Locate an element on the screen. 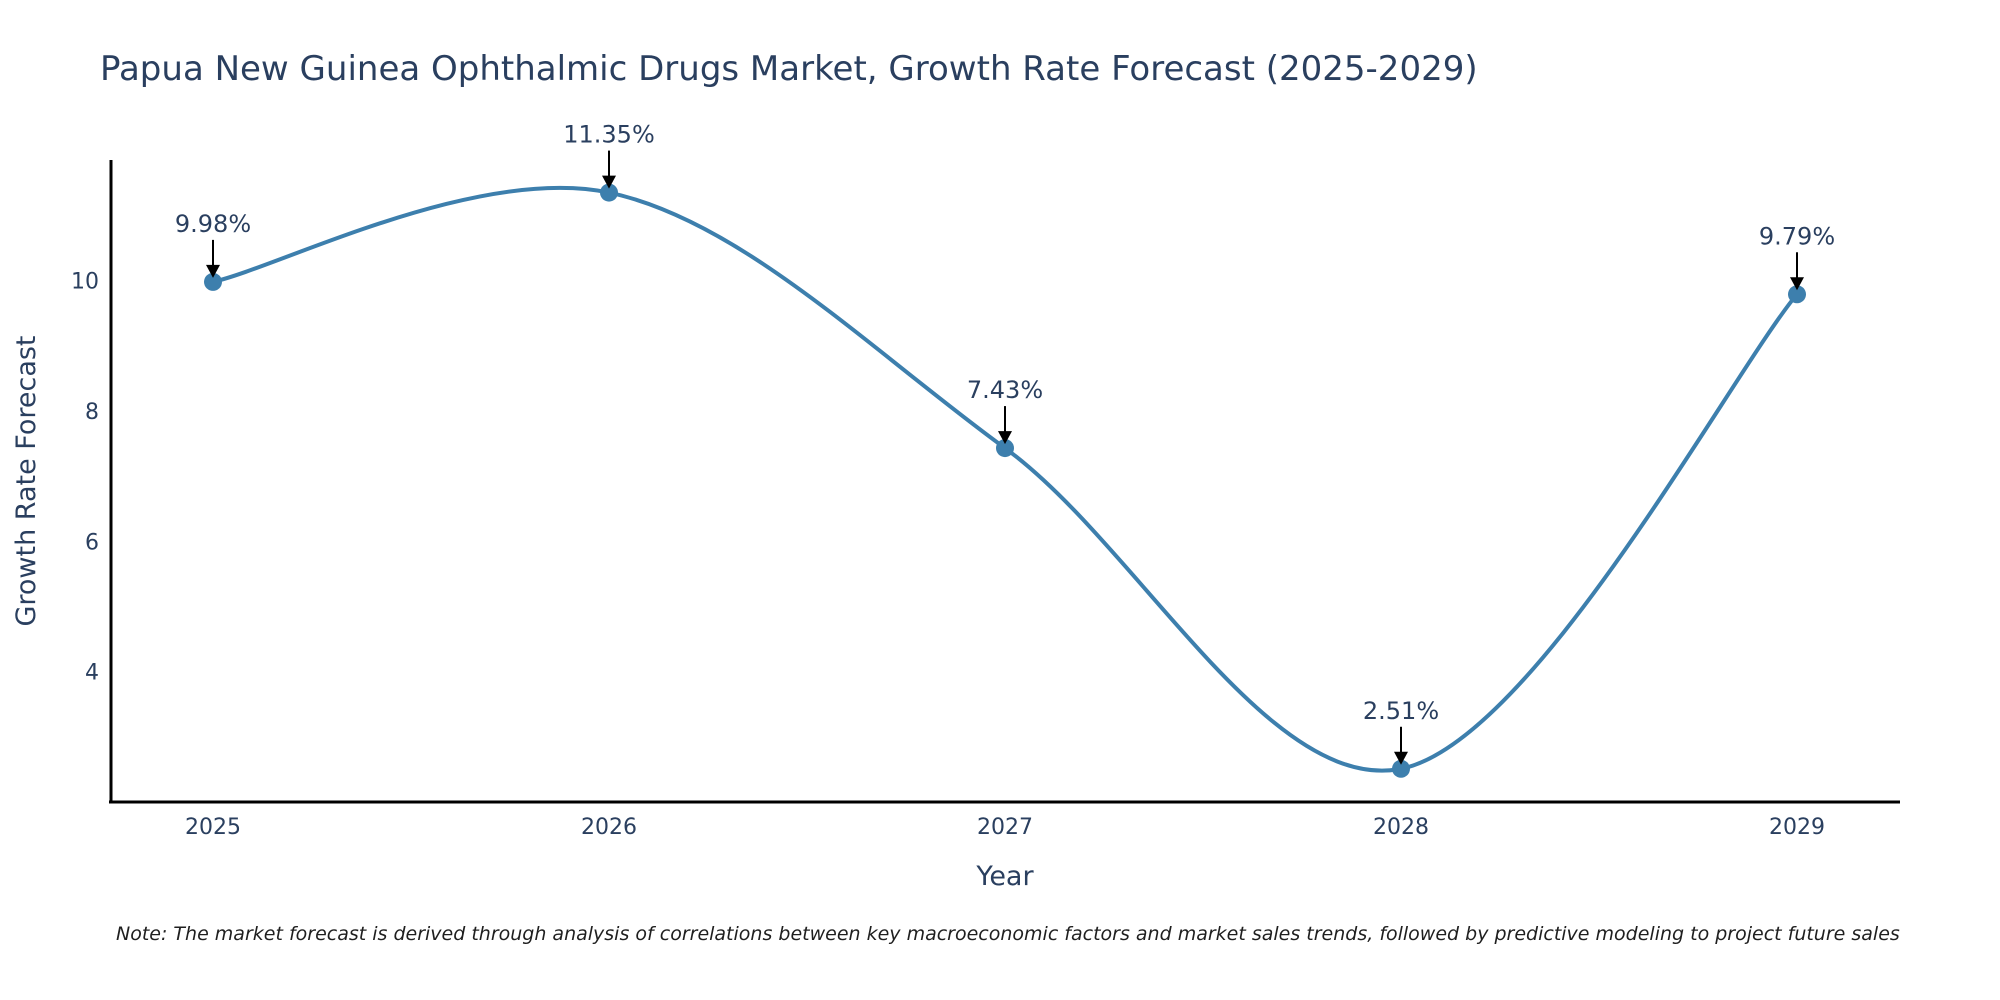 This screenshot has width=2000, height=1000. data-annotation: 9.98% is located at coordinates (213, 244).